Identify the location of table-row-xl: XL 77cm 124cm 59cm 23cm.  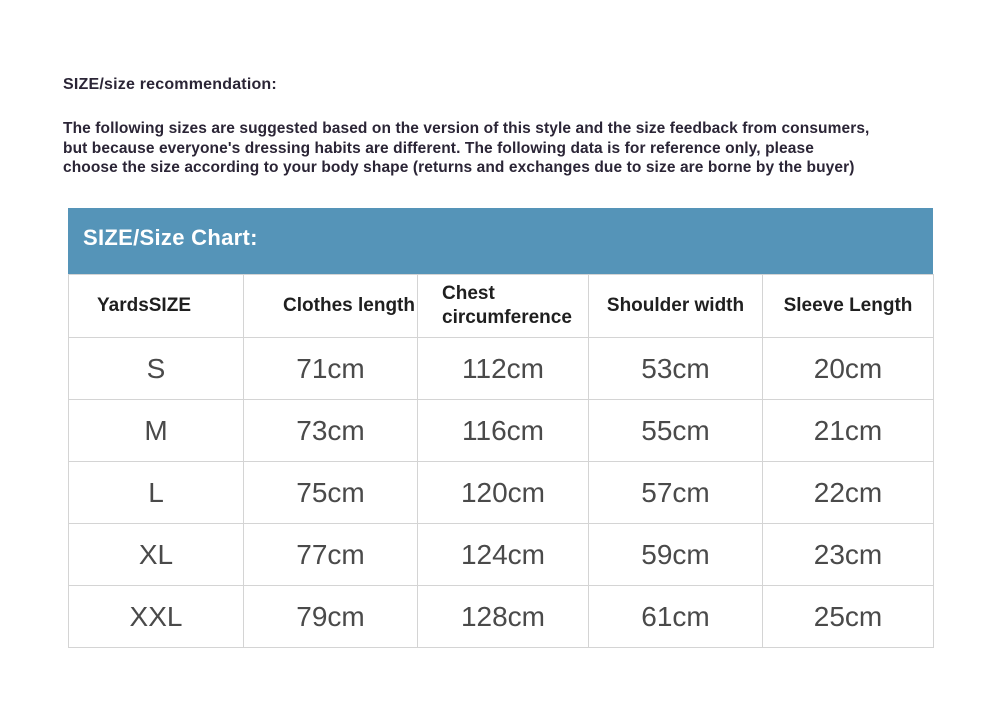
(501, 554).